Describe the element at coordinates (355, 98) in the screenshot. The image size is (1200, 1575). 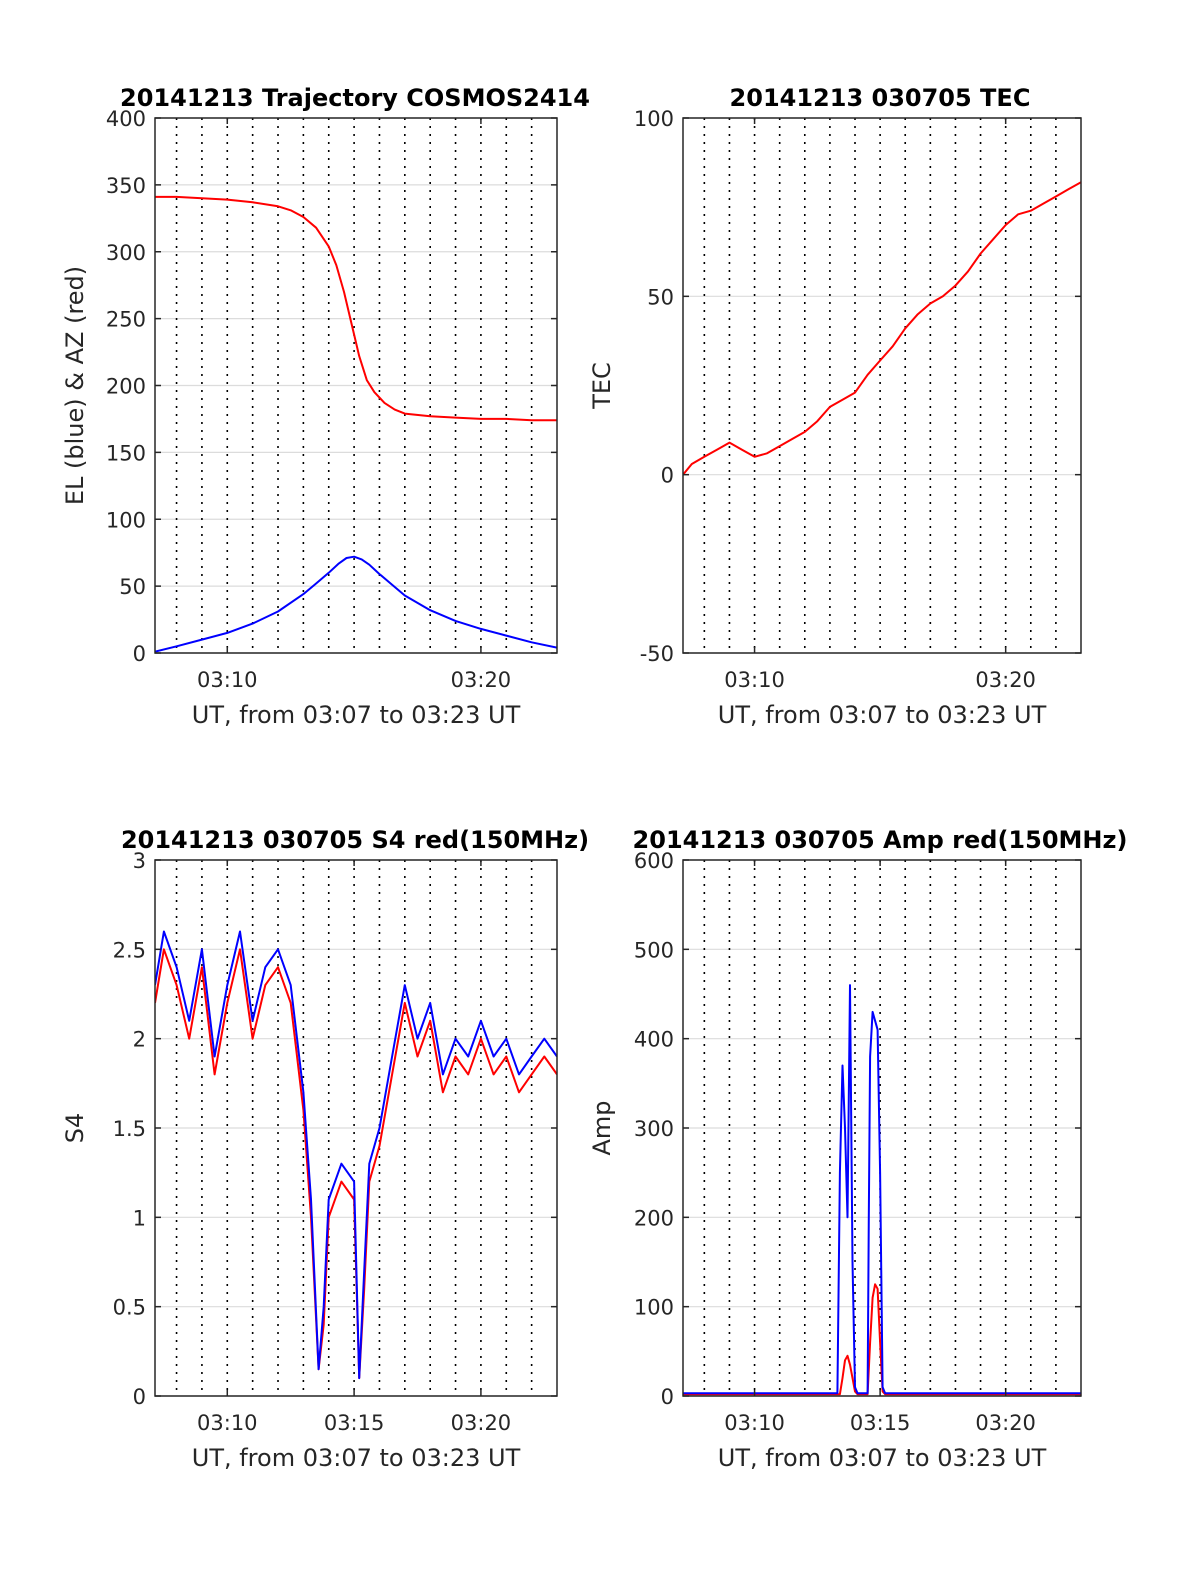
I see `chart-title: 20141213 Trajectory COSMOS2414` at that location.